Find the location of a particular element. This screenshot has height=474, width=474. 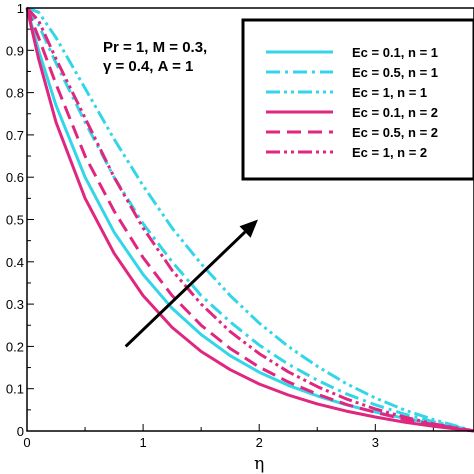

y-tick-label: 0.5 is located at coordinates (15, 220).